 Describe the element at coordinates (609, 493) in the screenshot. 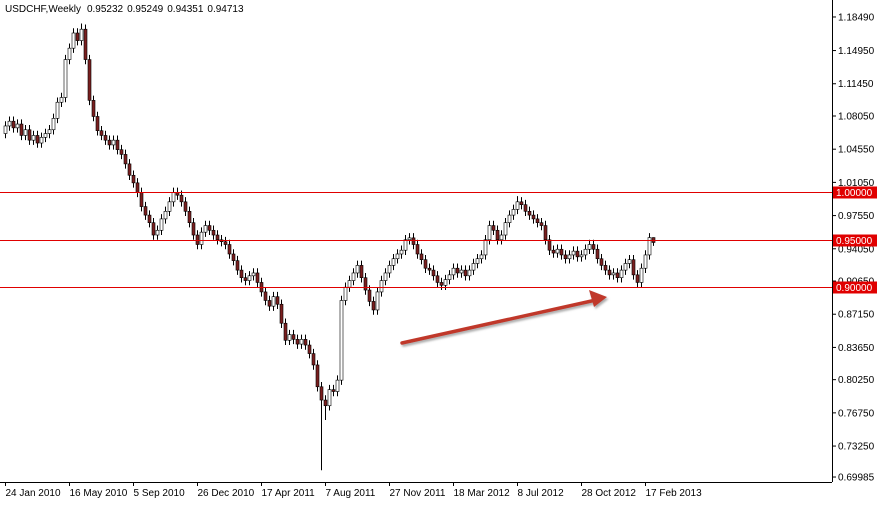

I see `x-tick-label: 28 Oct 2012` at that location.